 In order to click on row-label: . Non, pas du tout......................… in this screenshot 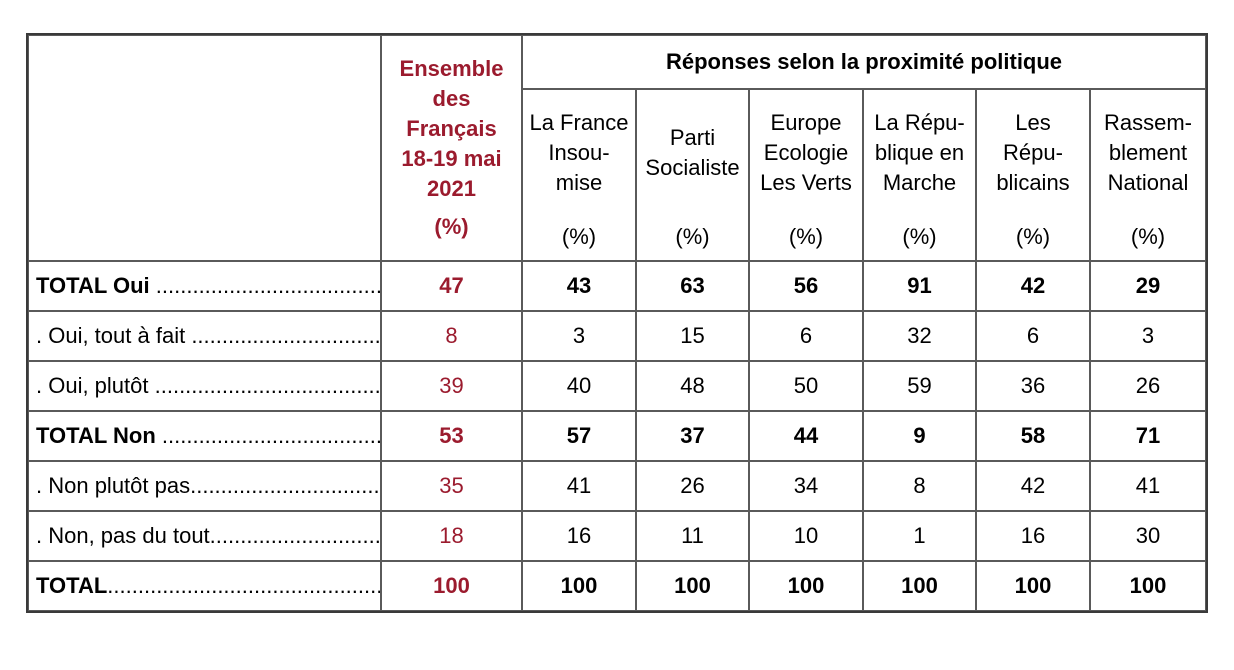, I will do `click(204, 536)`.